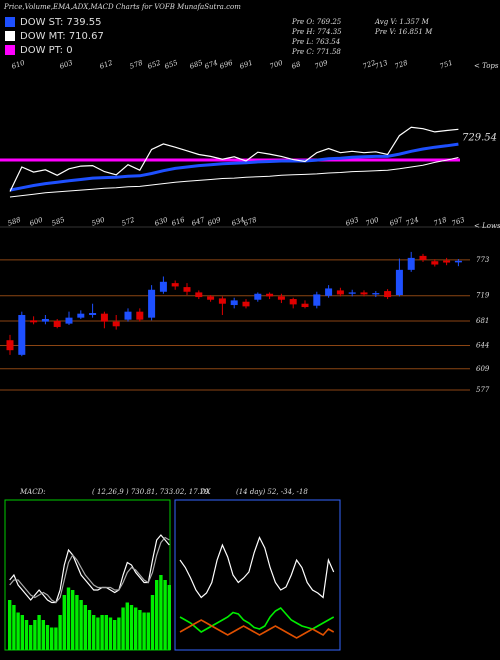  What do you see at coordinates (59, 221) in the screenshot?
I see `low-label: 585` at bounding box center [59, 221].